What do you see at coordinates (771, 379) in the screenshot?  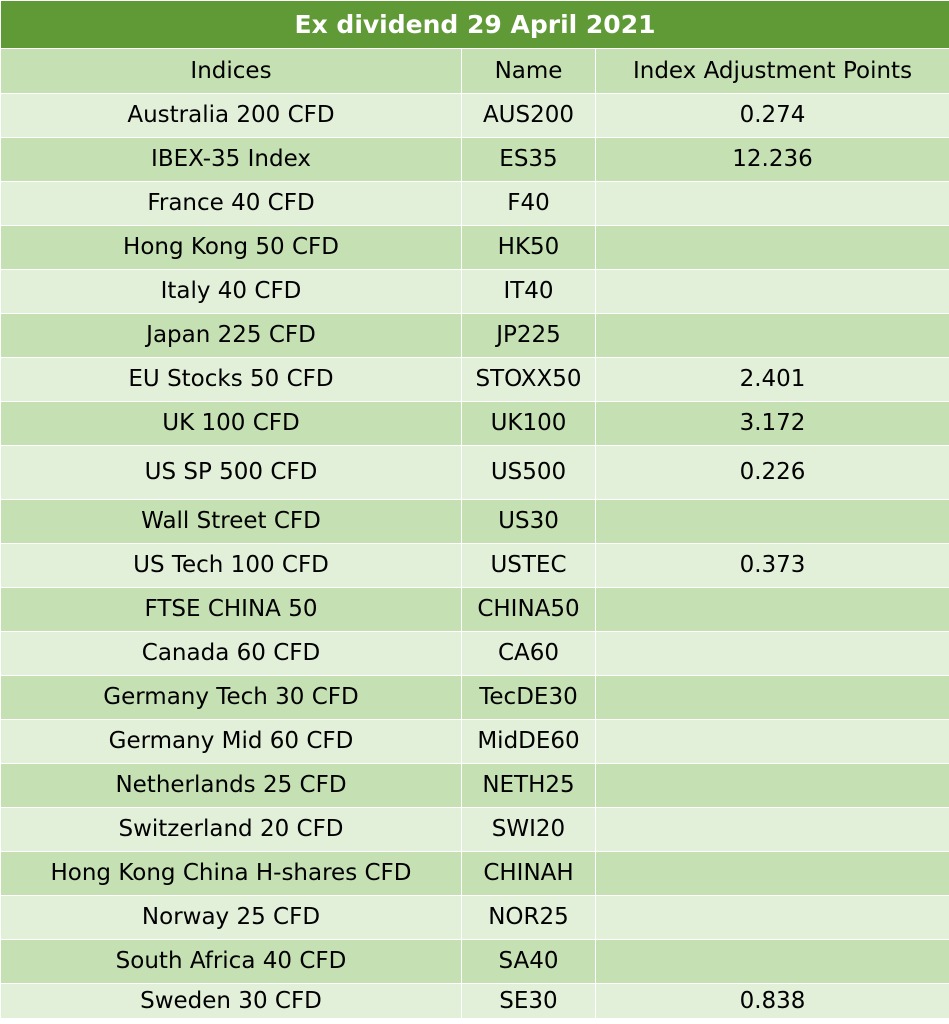 I see `cell-adjustment: 2.401` at bounding box center [771, 379].